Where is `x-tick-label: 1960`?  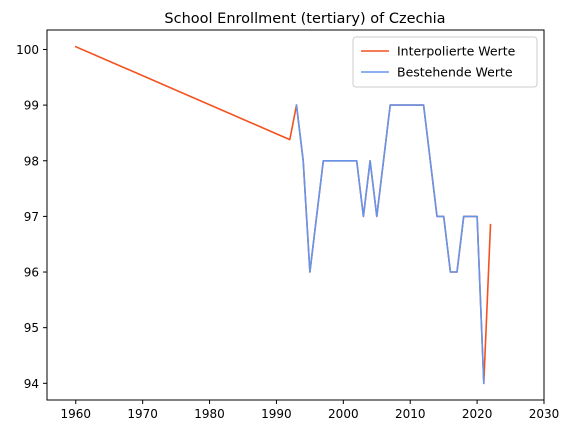 x-tick-label: 1960 is located at coordinates (75, 414).